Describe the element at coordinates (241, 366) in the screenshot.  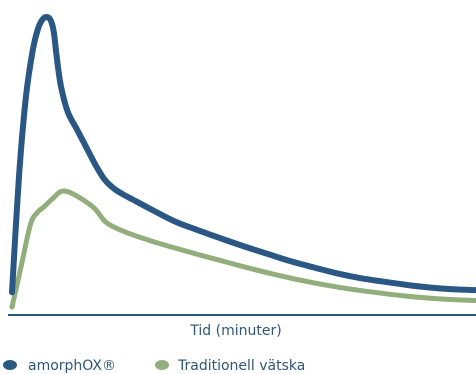
I see `legend-label-traditionell-vatska: Traditionell vätska` at that location.